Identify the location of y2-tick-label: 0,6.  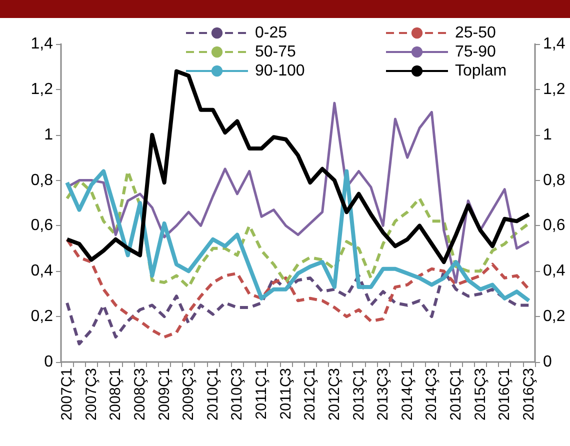
(554, 225).